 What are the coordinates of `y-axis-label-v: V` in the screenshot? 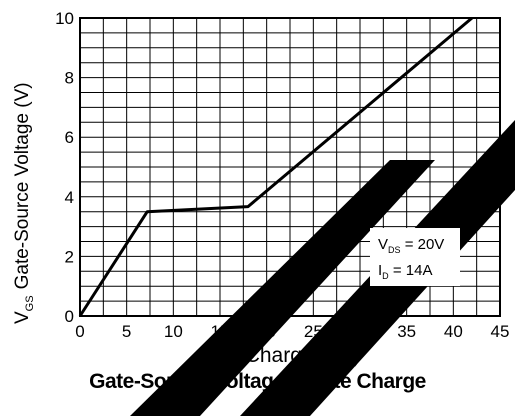 It's located at (22, 317).